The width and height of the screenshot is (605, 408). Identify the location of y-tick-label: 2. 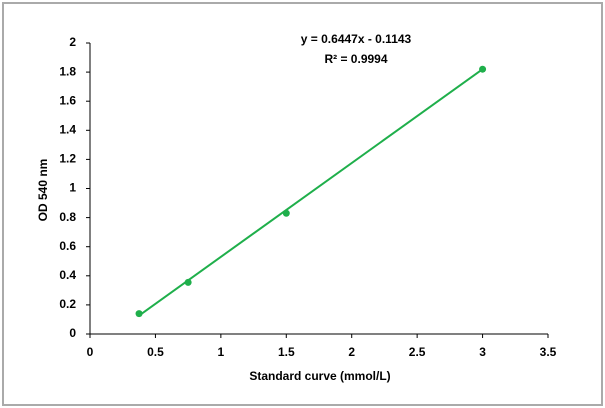
(72, 42).